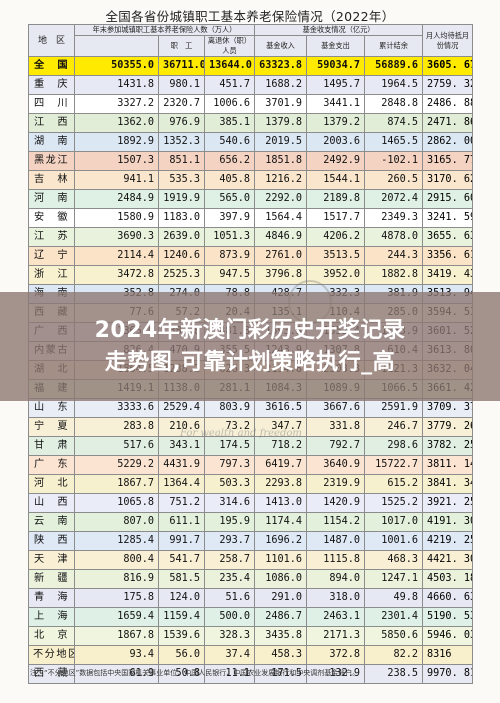  What do you see at coordinates (181, 161) in the screenshot?
I see `workers-cell: 851.1` at bounding box center [181, 161].